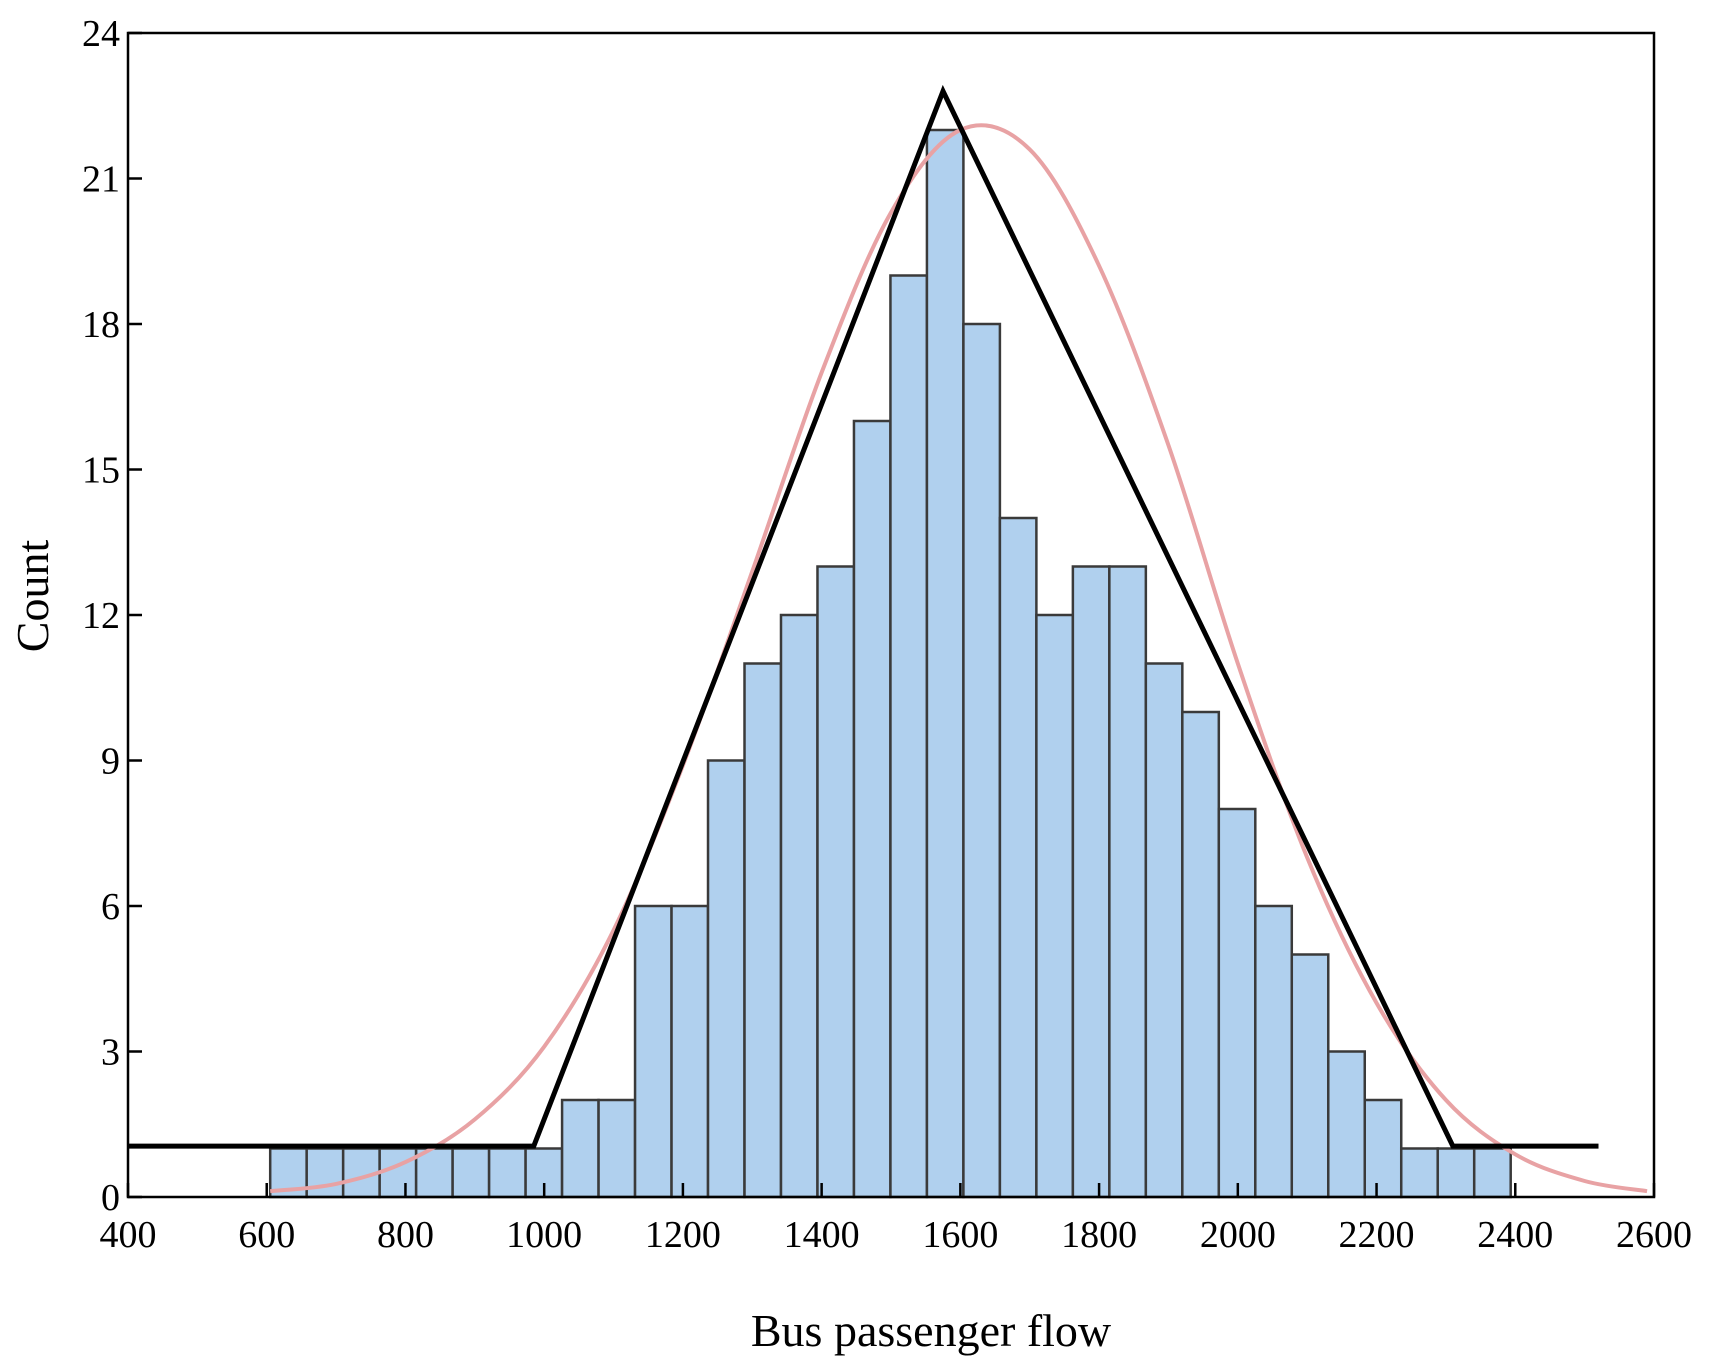 The width and height of the screenshot is (1719, 1364). I want to click on x-tick-label: 1600, so click(960, 1235).